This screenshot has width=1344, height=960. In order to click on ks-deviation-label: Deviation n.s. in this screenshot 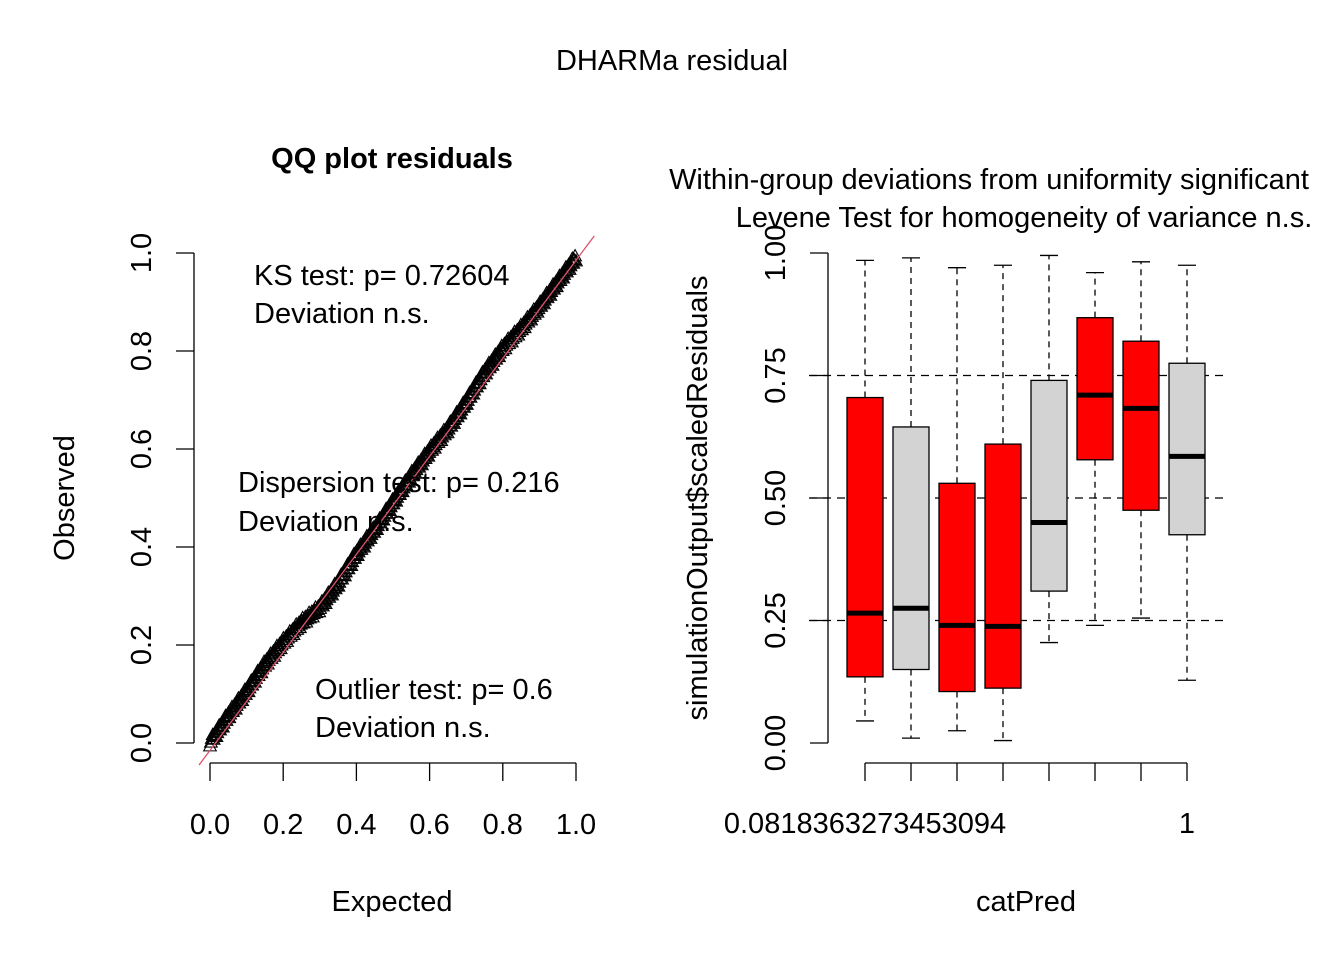, I will do `click(342, 314)`.